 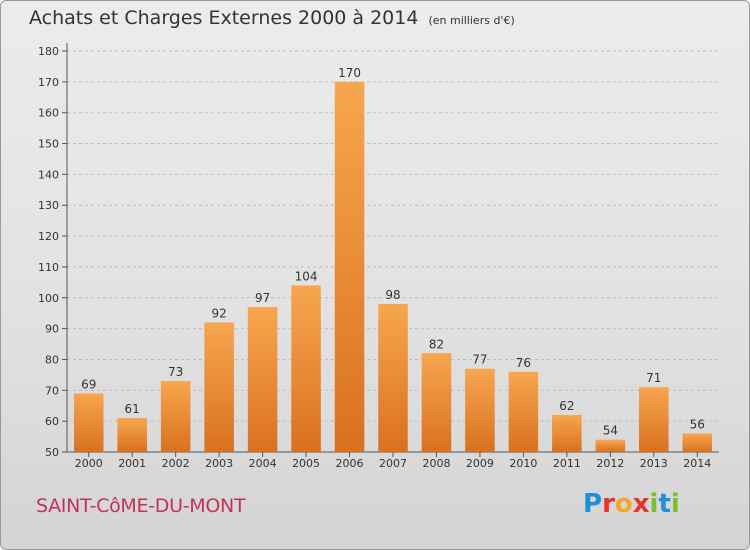 I want to click on x-tick-label: 2002, so click(x=176, y=463).